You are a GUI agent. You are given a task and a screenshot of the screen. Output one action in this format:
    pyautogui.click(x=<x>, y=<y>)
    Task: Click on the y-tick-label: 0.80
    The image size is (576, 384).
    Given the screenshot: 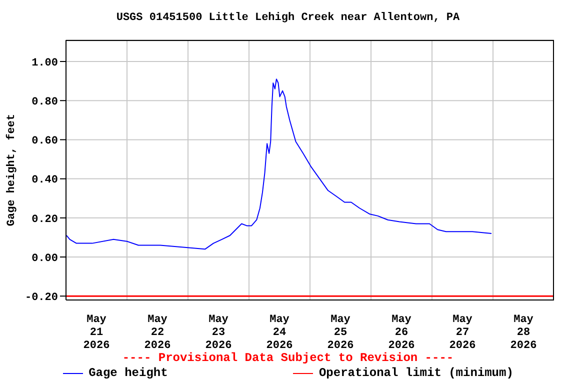 What is the action you would take?
    pyautogui.click(x=45, y=102)
    